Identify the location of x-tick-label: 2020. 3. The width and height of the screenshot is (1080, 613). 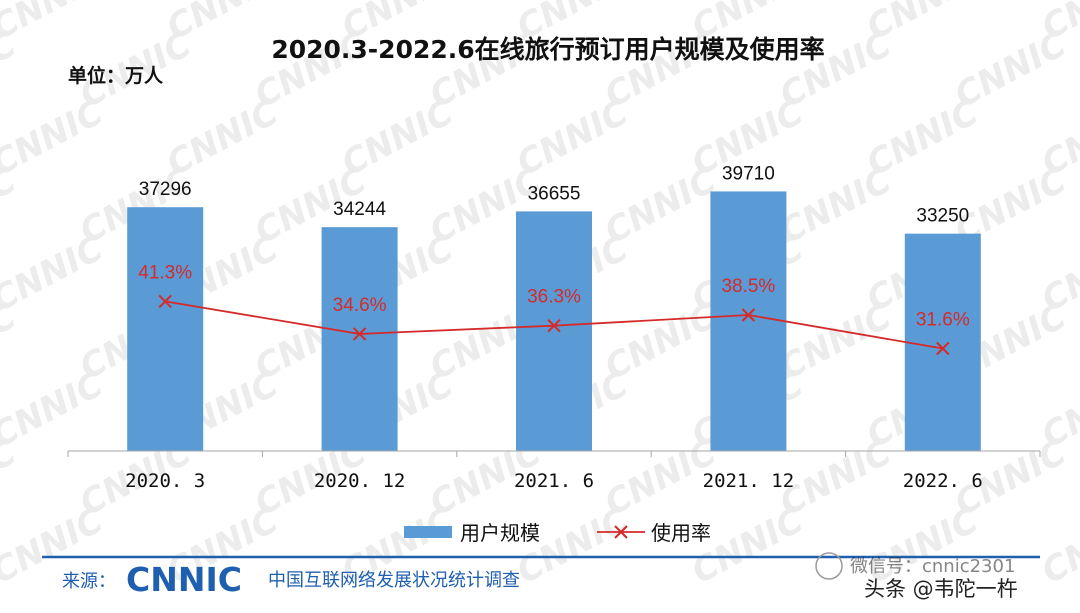
(165, 481).